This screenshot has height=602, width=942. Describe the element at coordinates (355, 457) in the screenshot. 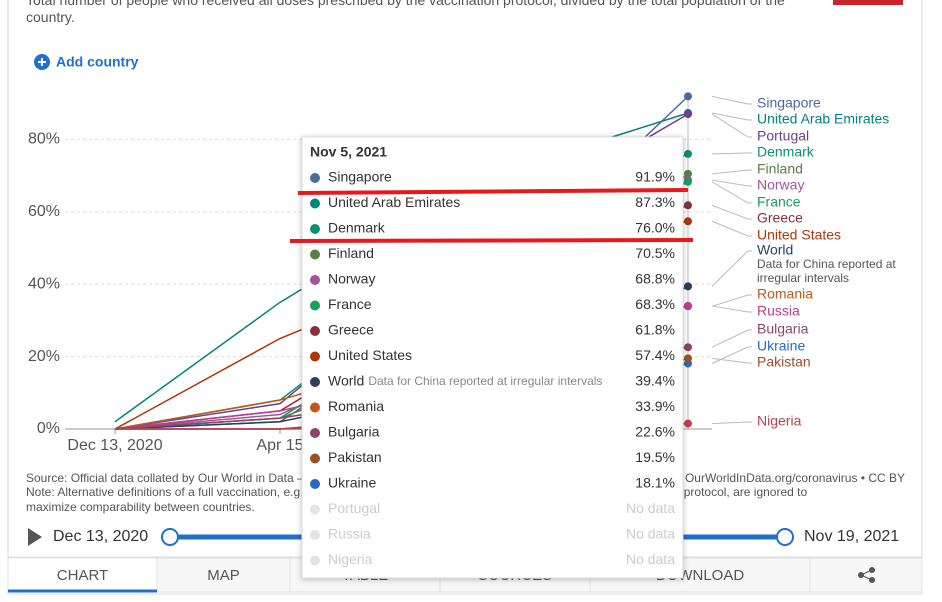

I see `tooltip-name: Pakistan` at that location.